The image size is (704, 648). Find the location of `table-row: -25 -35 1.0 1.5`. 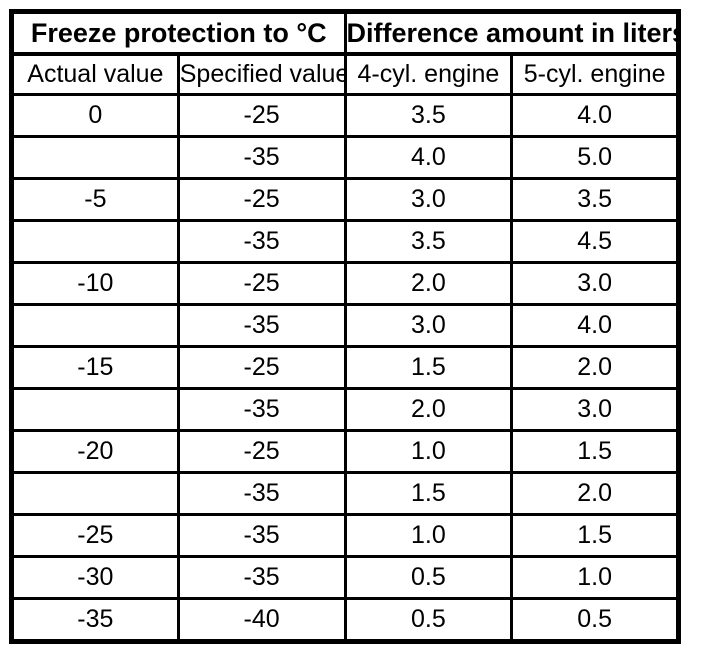

table-row: -25 -35 1.0 1.5 is located at coordinates (345, 535).